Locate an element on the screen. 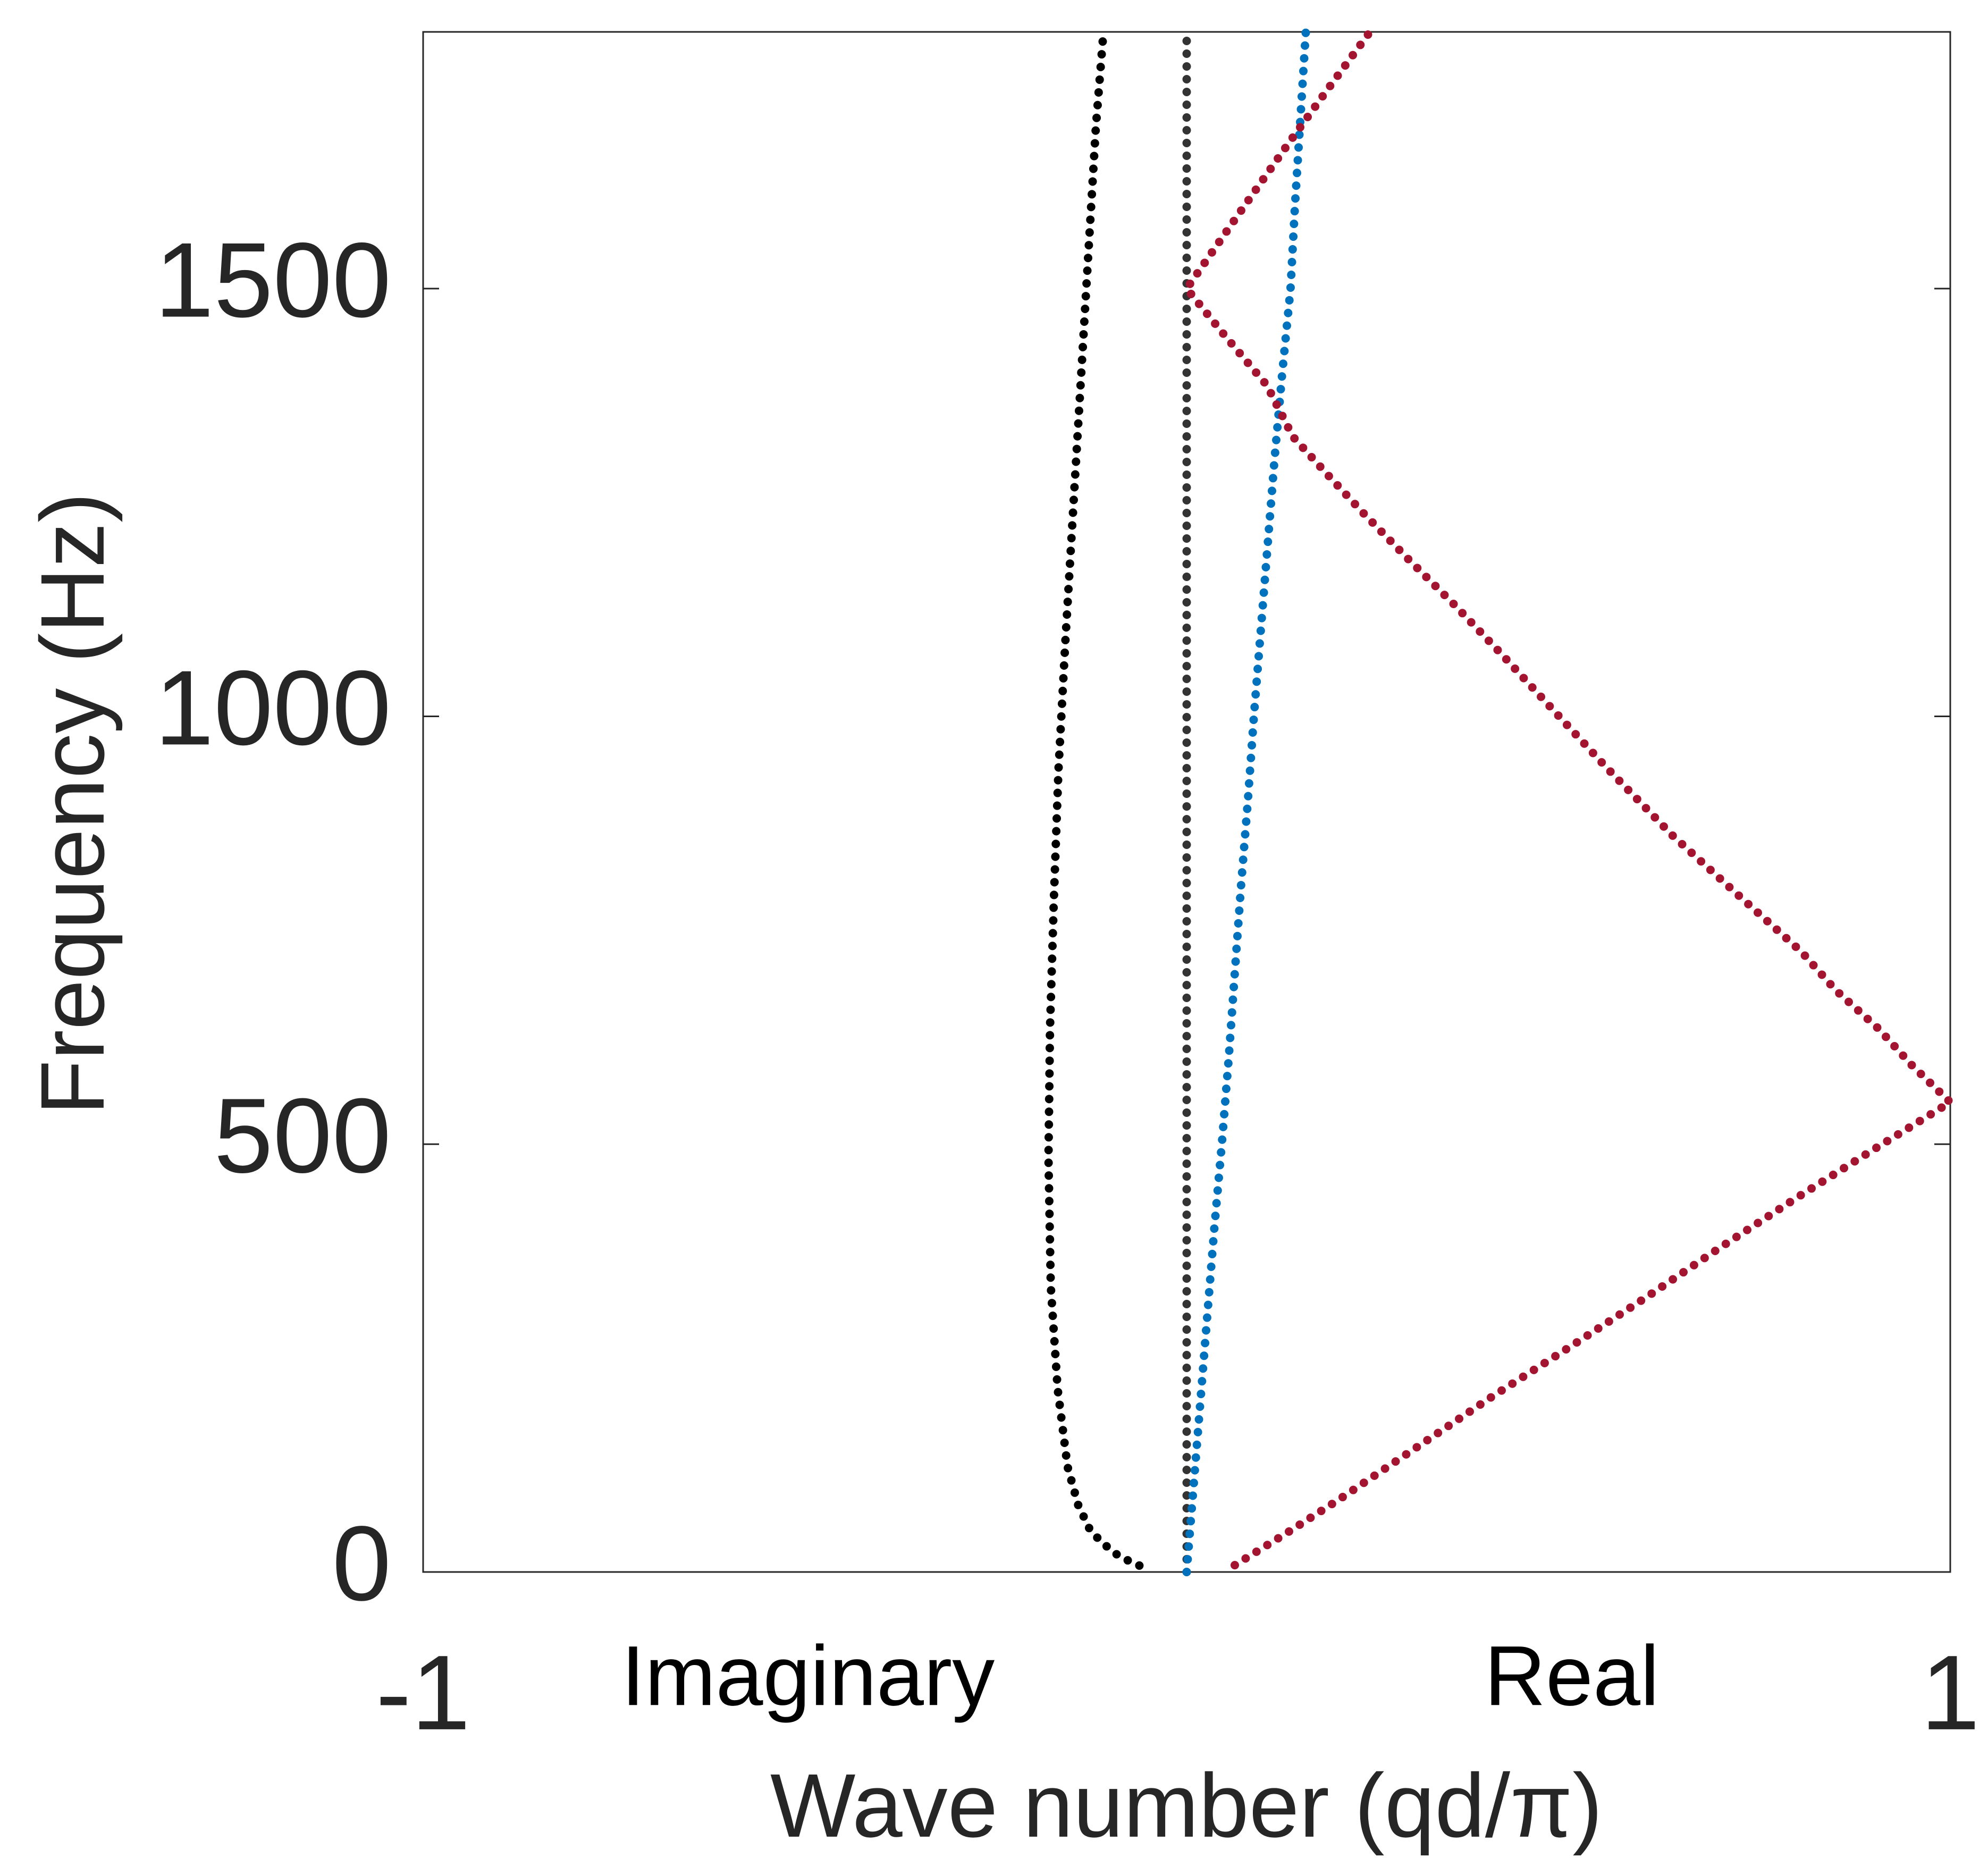  annotation: Imaginary is located at coordinates (808, 1675).